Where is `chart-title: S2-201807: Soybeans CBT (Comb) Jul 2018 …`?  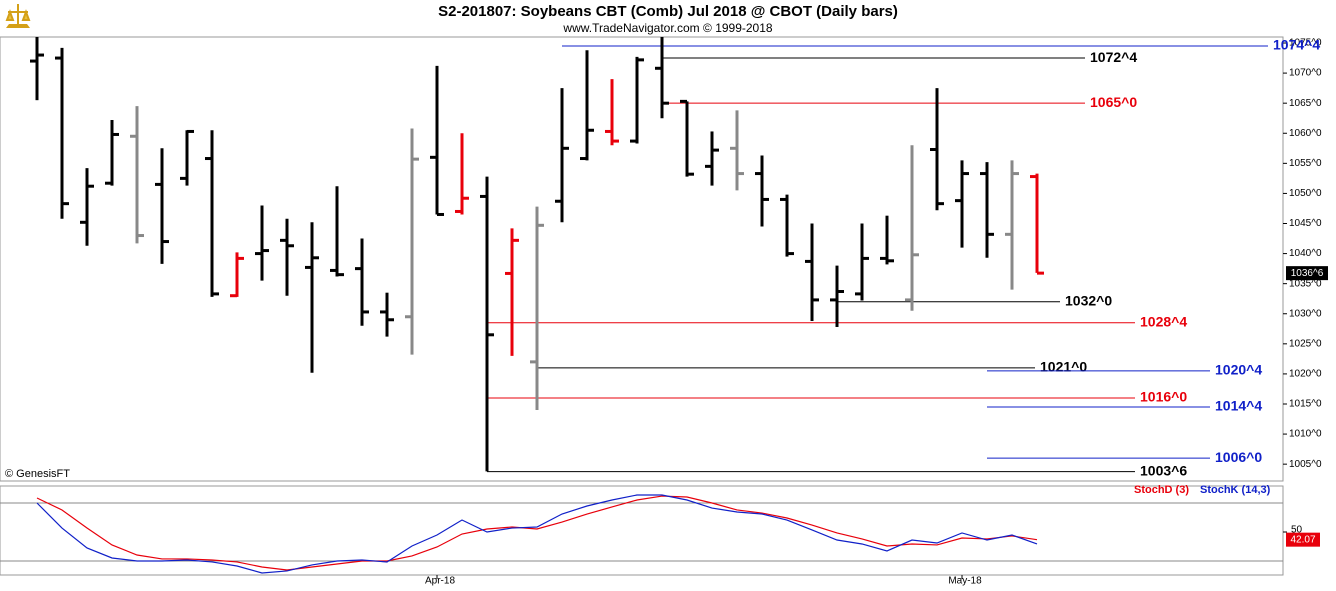 chart-title: S2-201807: Soybeans CBT (Comb) Jul 2018 … is located at coordinates (668, 11).